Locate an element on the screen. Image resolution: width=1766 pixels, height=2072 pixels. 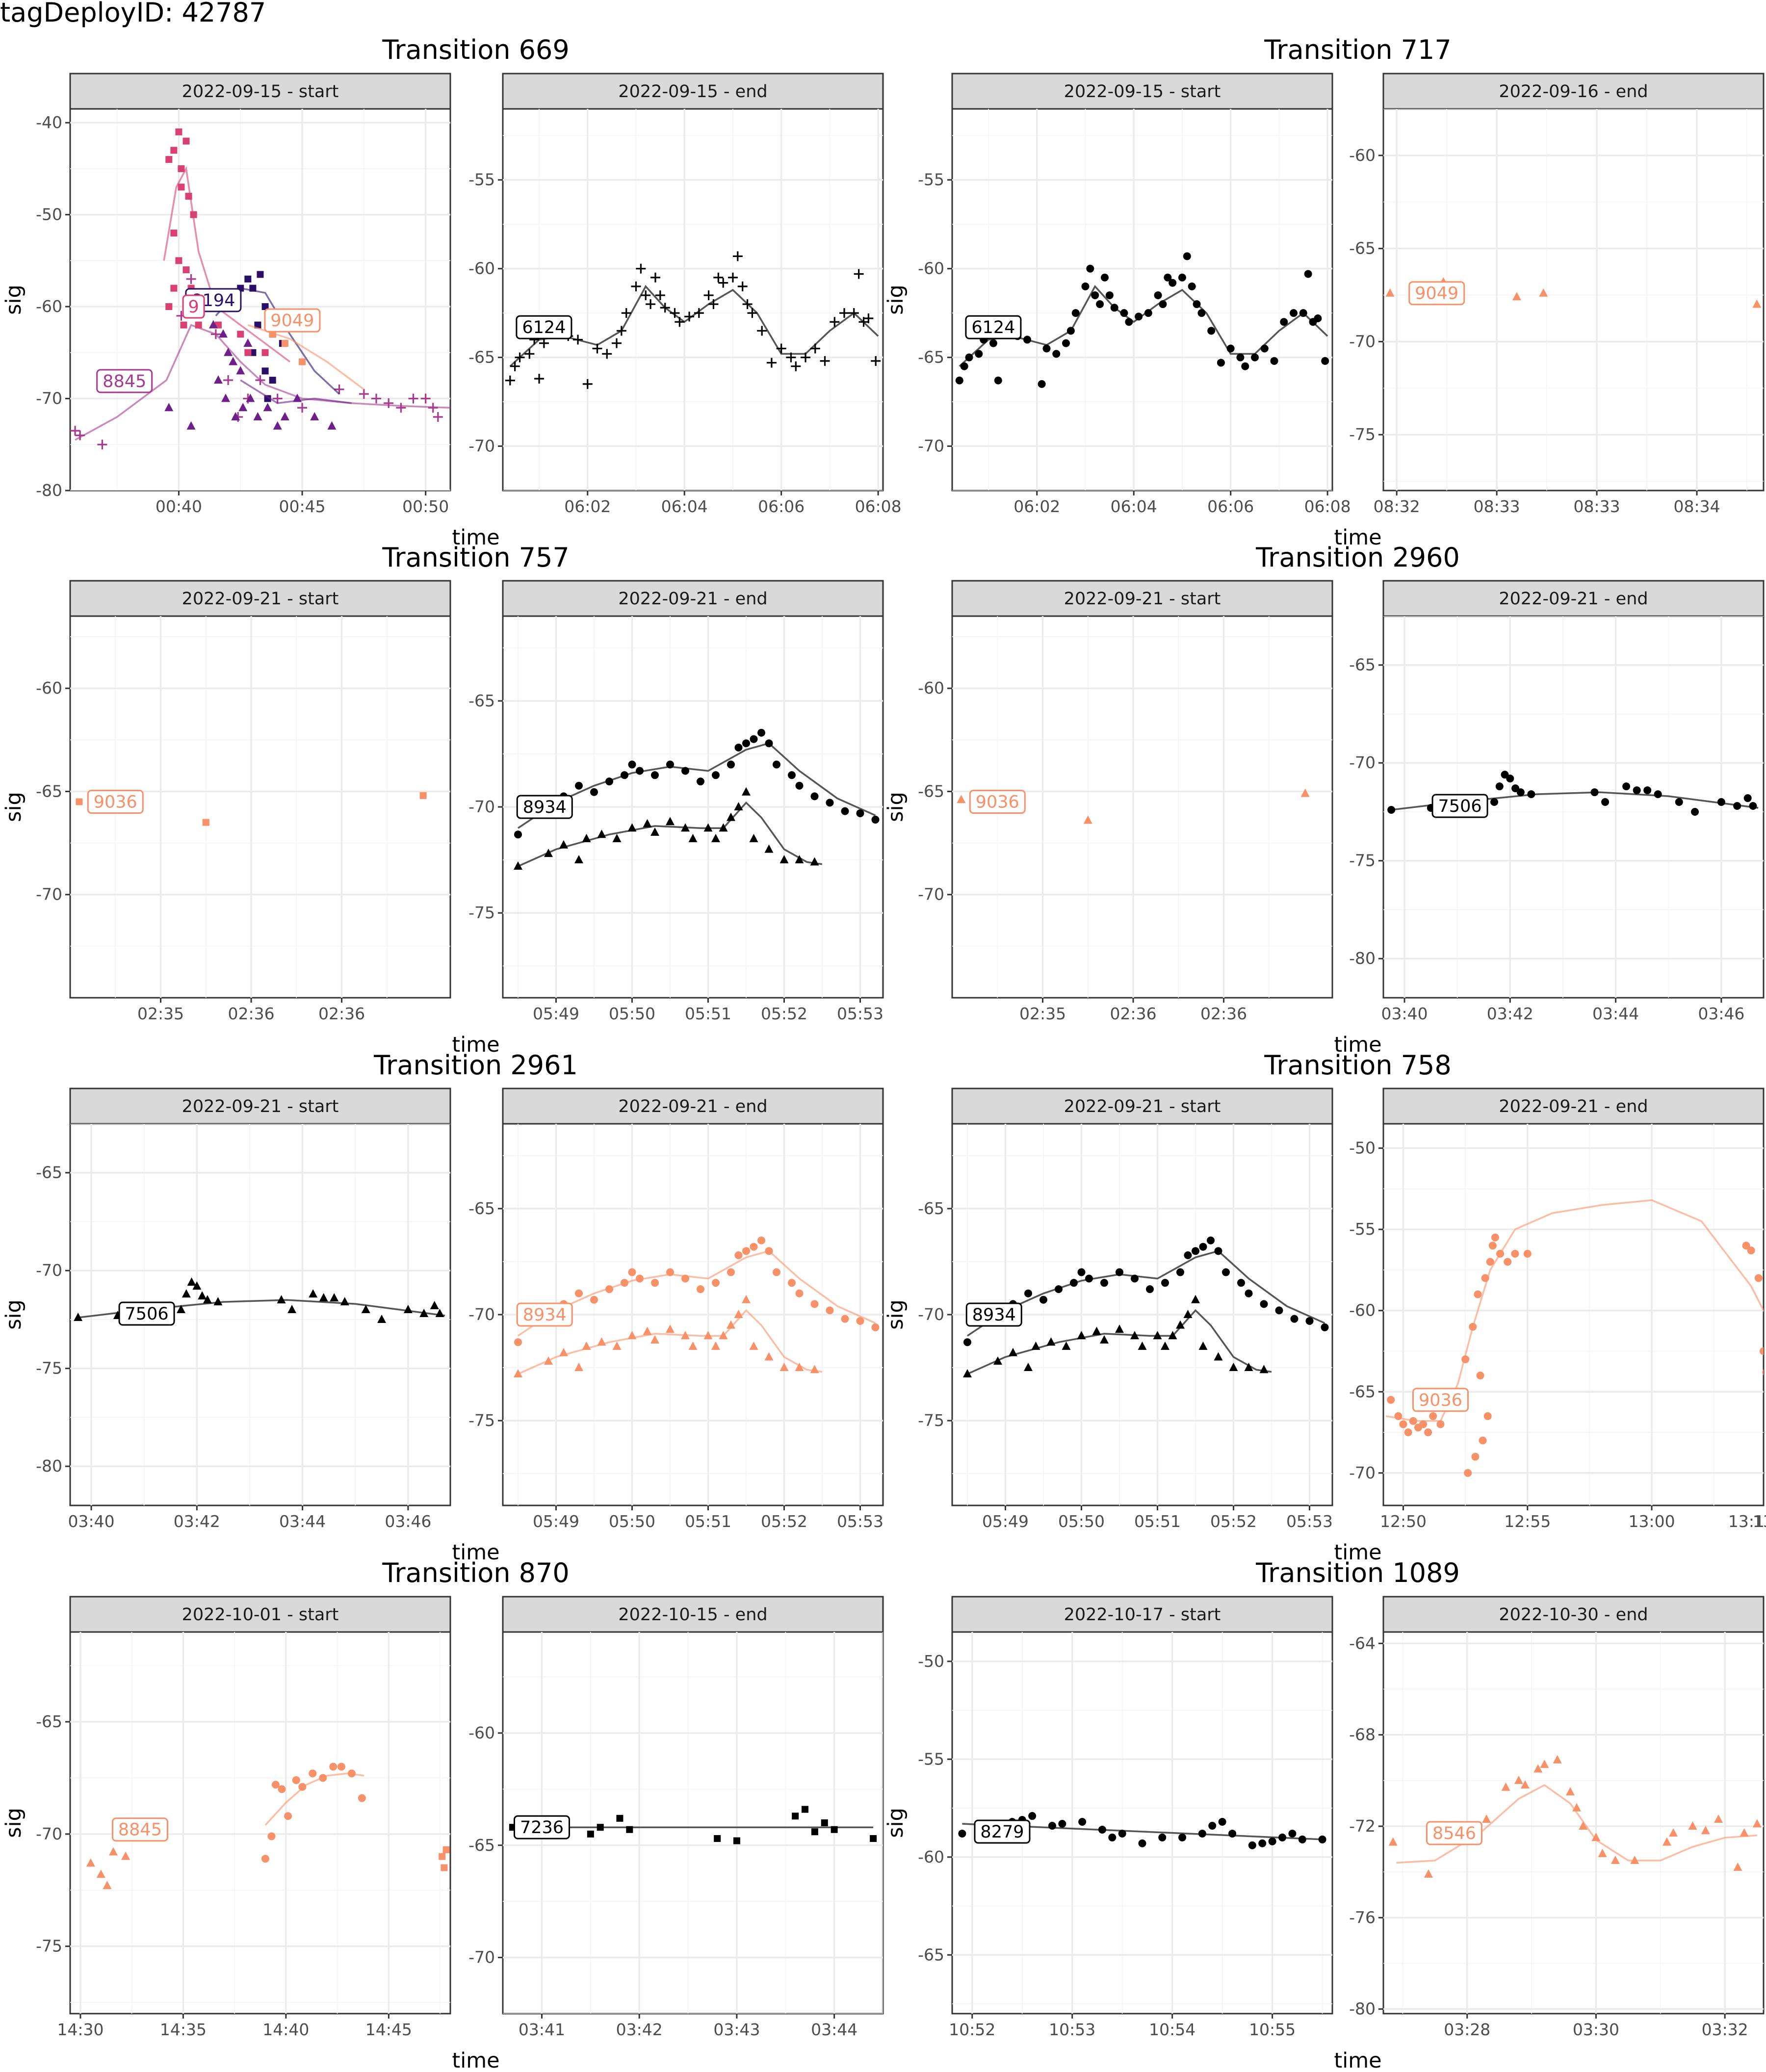
y-axis-title: sig is located at coordinates (895, 300).